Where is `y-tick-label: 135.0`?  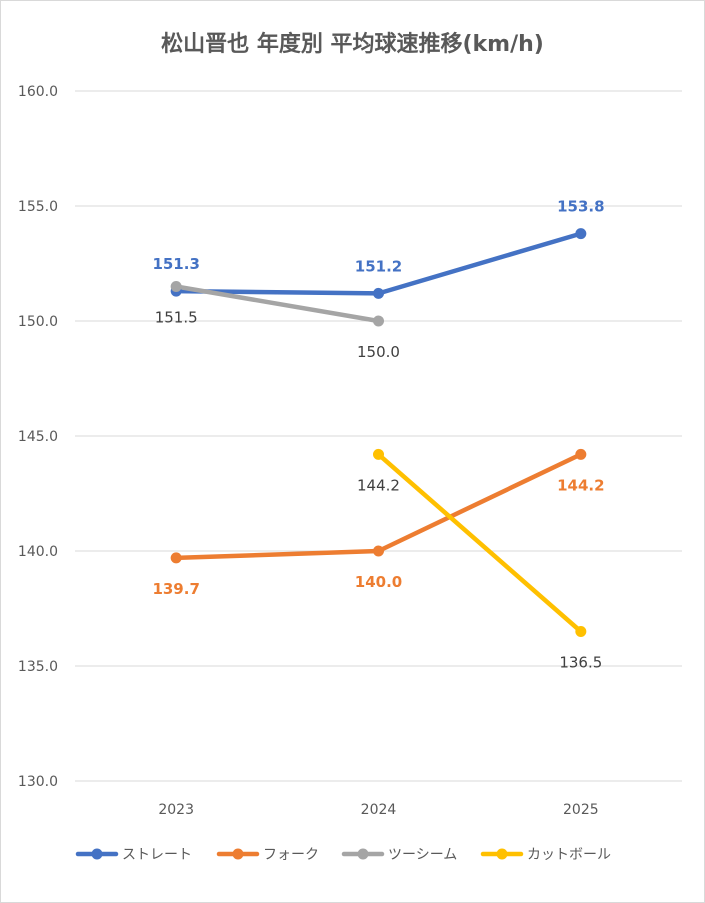
y-tick-label: 135.0 is located at coordinates (38, 667).